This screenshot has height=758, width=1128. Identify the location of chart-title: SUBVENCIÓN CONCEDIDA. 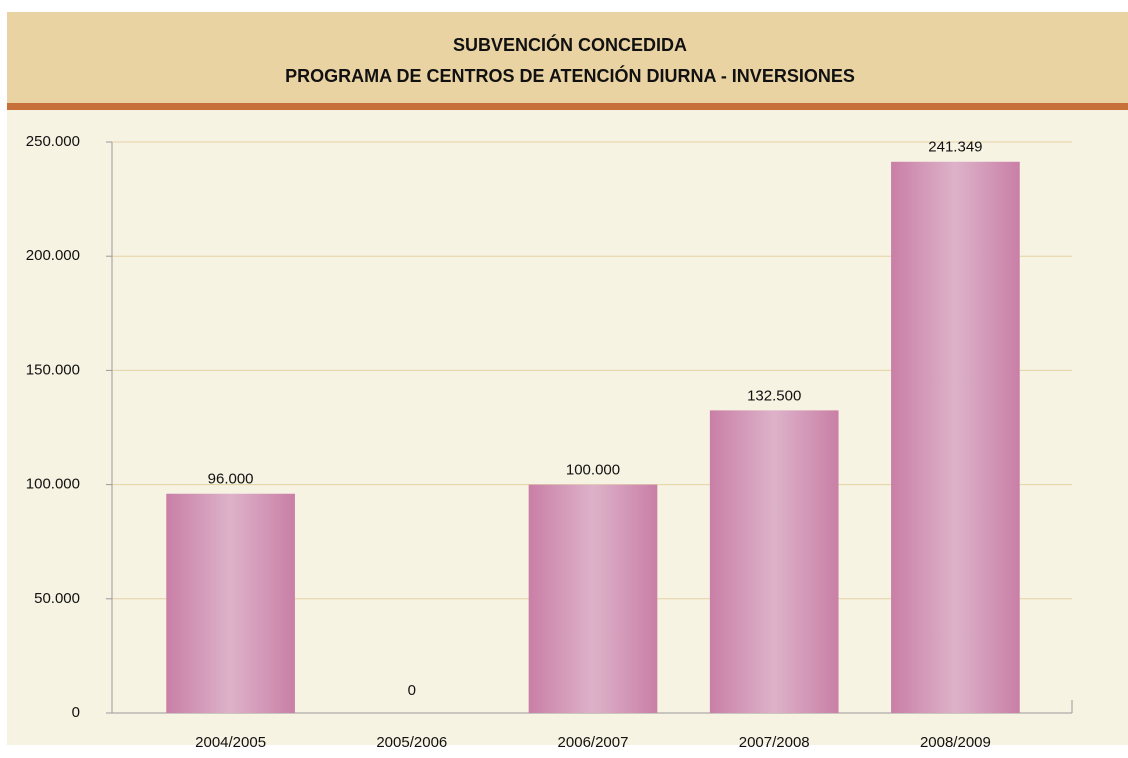
(570, 44).